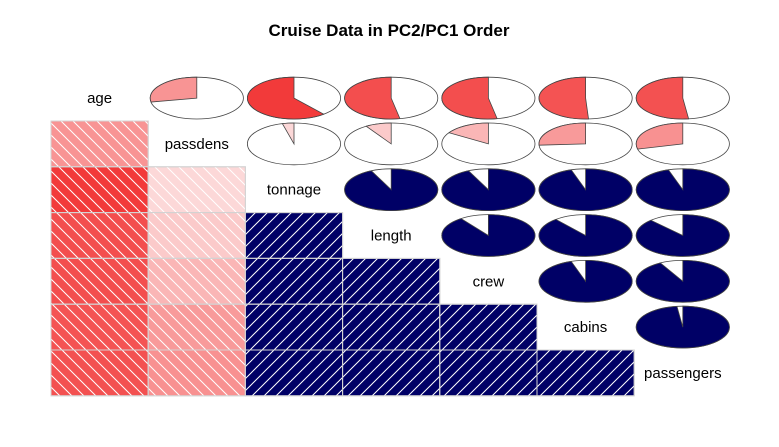 The height and width of the screenshot is (447, 779). I want to click on shade-hatch-passengers-length, so click(391, 373).